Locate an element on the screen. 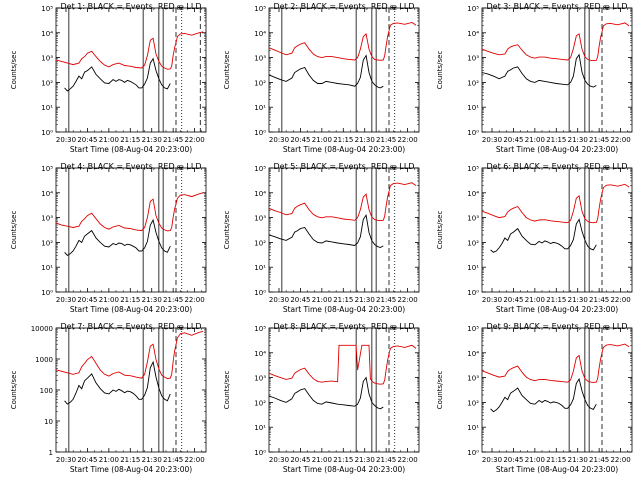 This screenshot has width=640, height=480. panel-title: Det 3: BLACK = Events, RED = LLD is located at coordinates (557, 6).